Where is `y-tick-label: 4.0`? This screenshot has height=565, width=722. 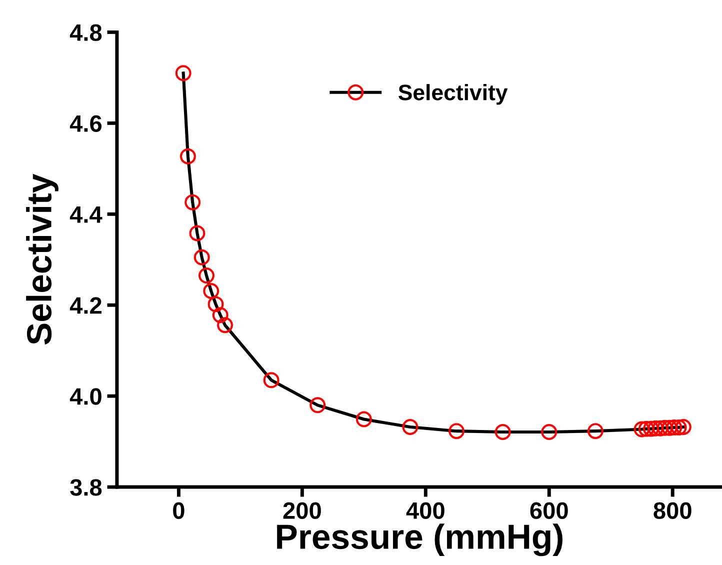 y-tick-label: 4.0 is located at coordinates (86, 396).